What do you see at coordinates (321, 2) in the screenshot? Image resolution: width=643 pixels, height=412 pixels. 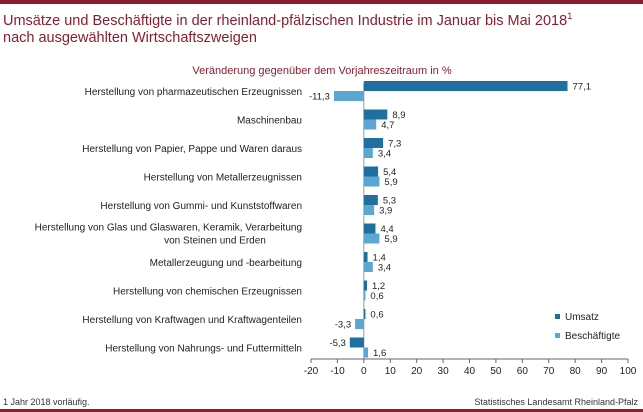 I see `top-accent-line` at bounding box center [321, 2].